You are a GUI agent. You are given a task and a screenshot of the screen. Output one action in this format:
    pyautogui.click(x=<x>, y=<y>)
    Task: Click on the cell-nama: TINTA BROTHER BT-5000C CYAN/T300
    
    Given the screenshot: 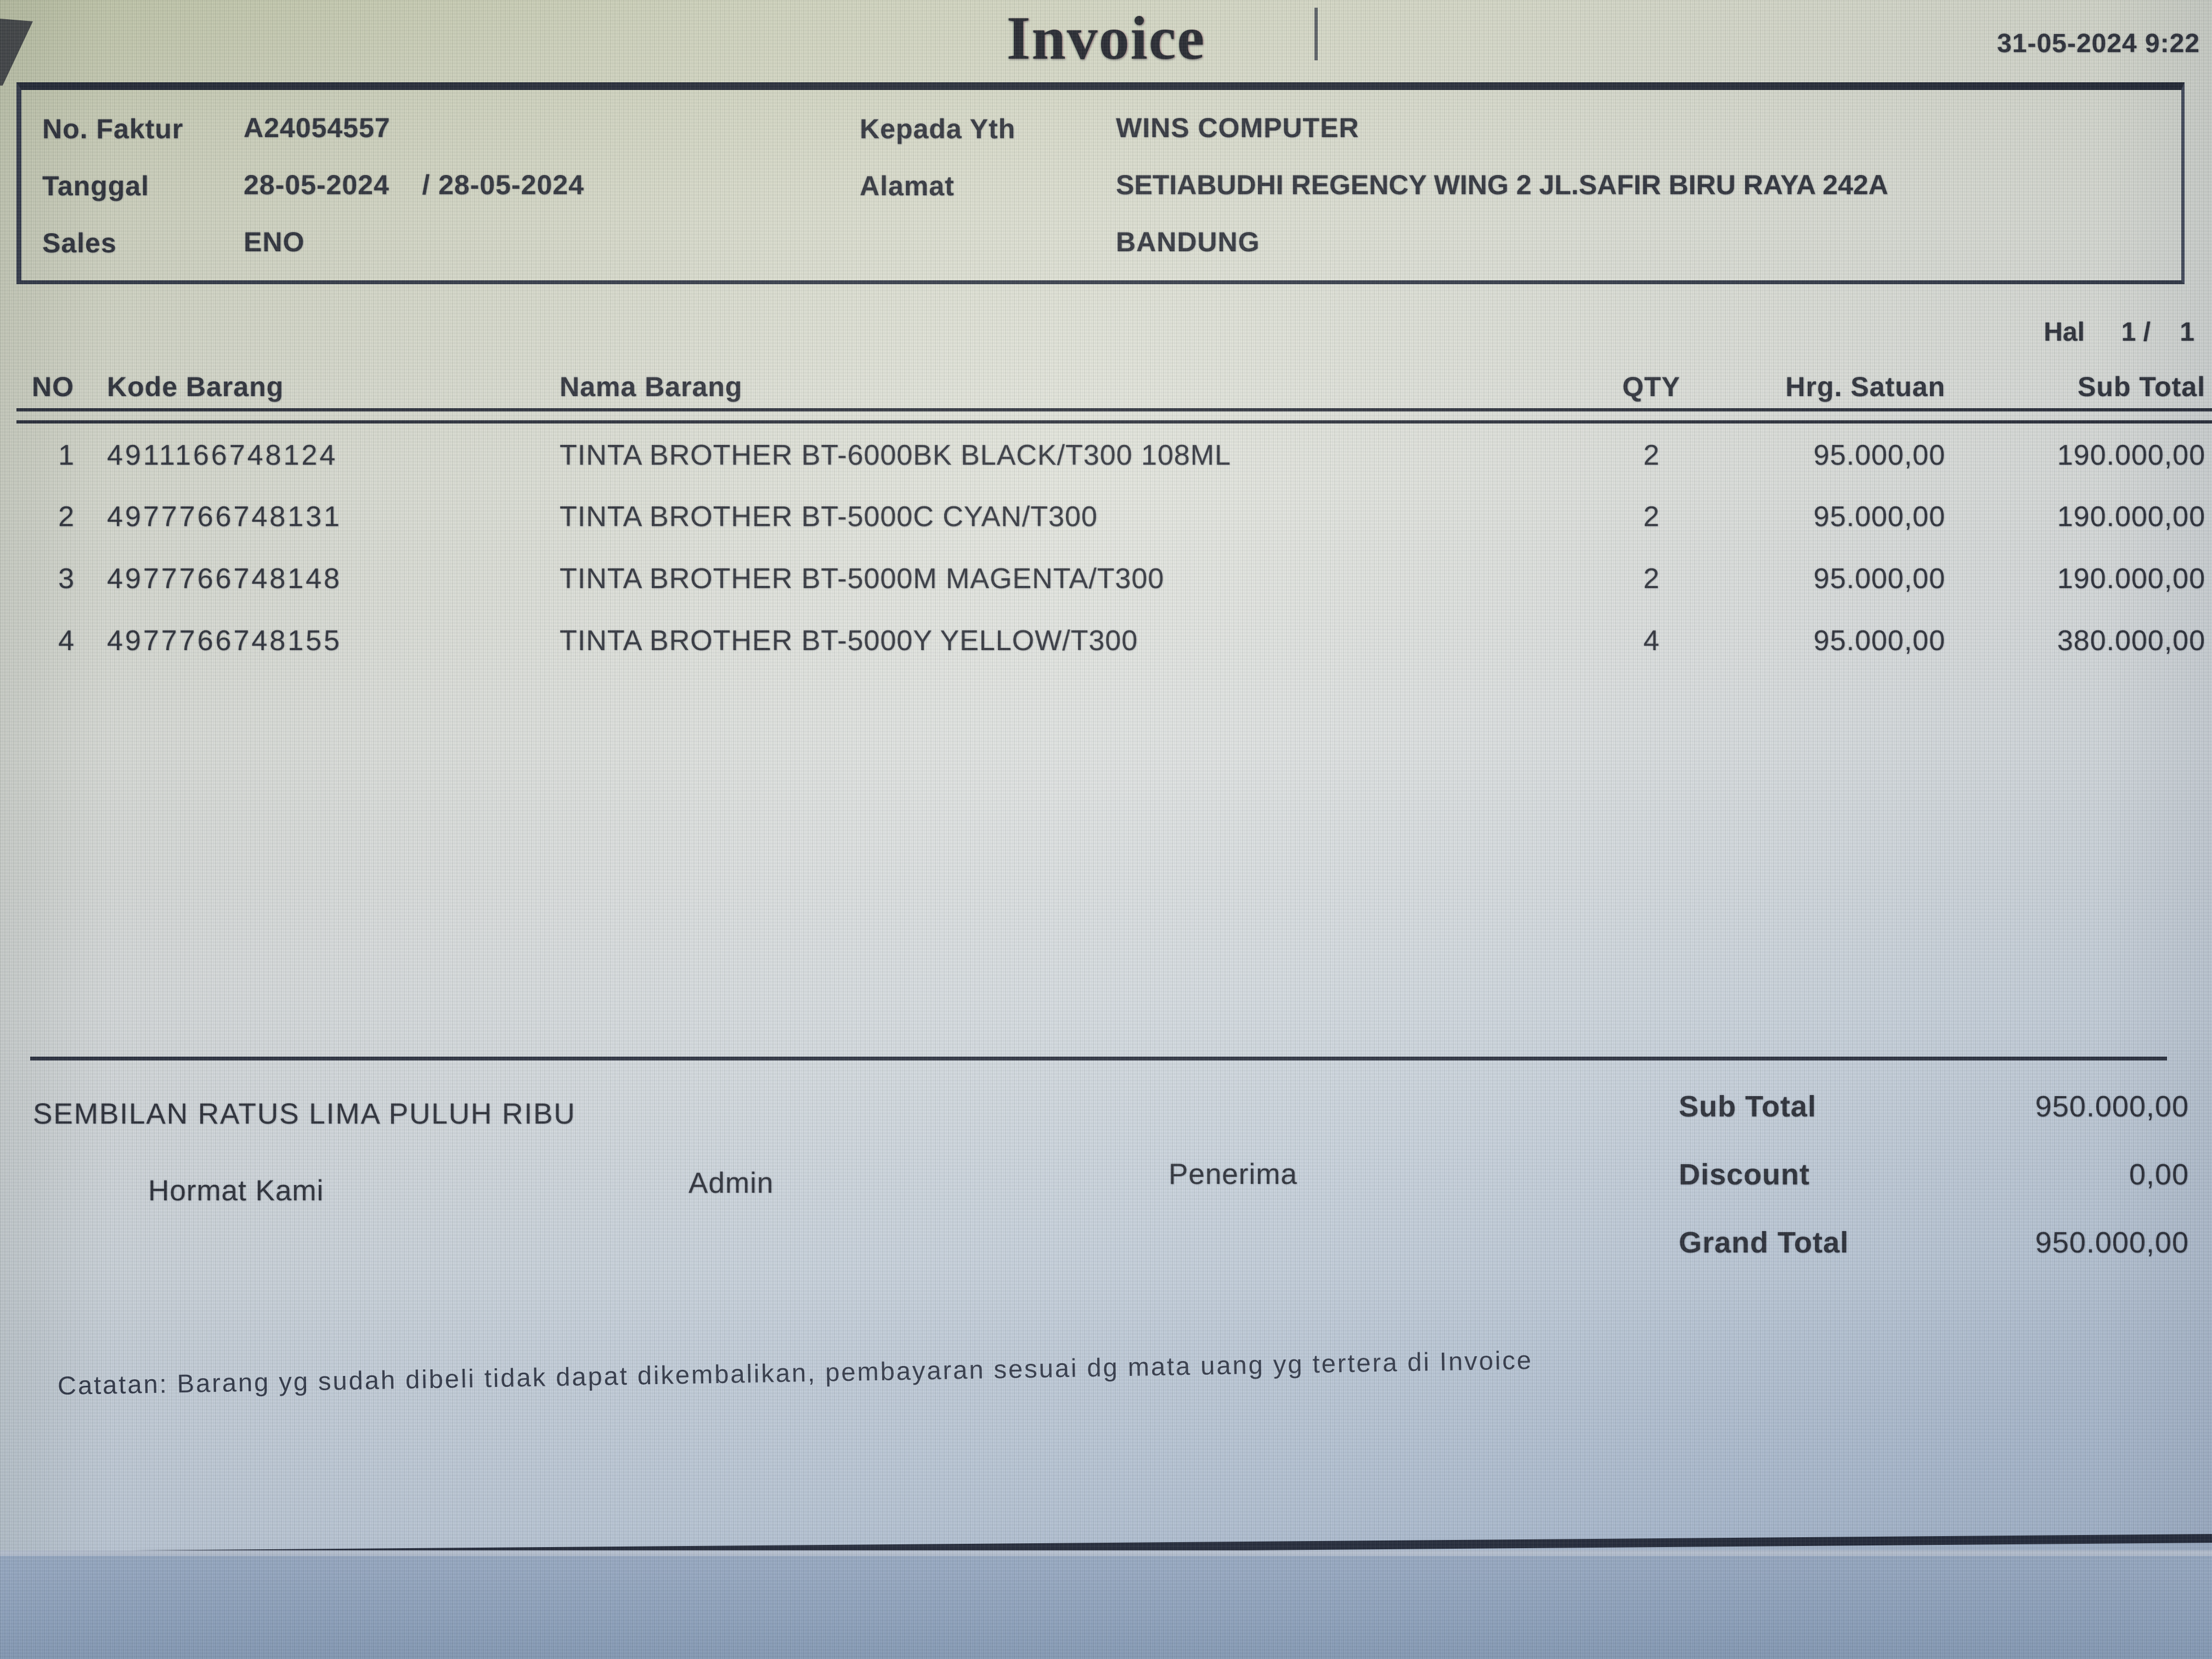 What is the action you would take?
    pyautogui.click(x=829, y=517)
    